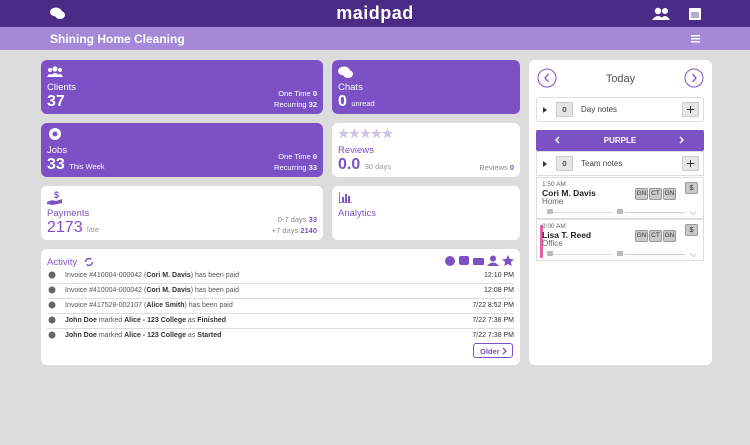  I want to click on job-place: Office, so click(552, 243).